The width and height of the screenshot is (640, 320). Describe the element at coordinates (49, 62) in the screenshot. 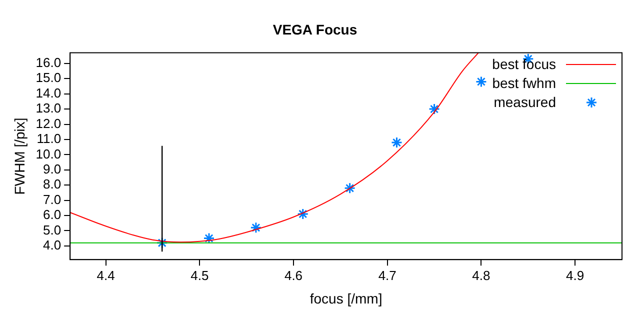

I see `y-tick-label: 16.0` at that location.